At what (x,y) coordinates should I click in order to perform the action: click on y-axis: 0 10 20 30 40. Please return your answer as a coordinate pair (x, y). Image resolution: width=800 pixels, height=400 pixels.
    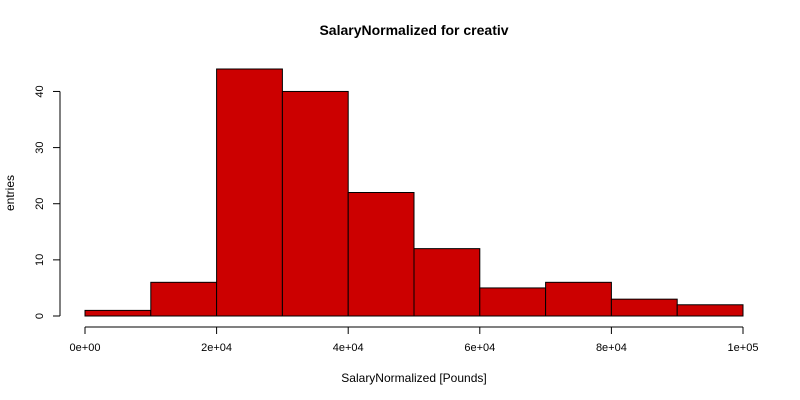
    Looking at the image, I should click on (47, 202).